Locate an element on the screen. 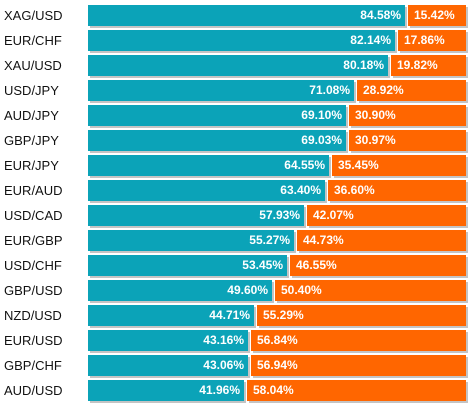  pair-row: EUR/GBP 55.27% 44.73% is located at coordinates (235, 241).